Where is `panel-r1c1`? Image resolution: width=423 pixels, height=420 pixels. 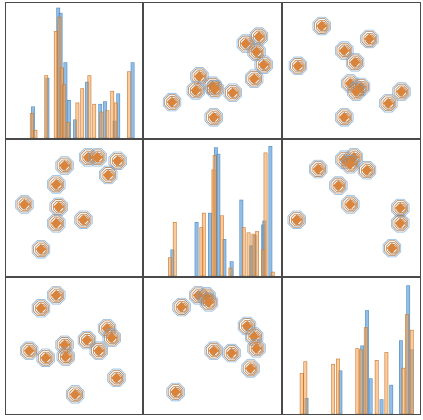 panel-r1c1 is located at coordinates (212, 208).